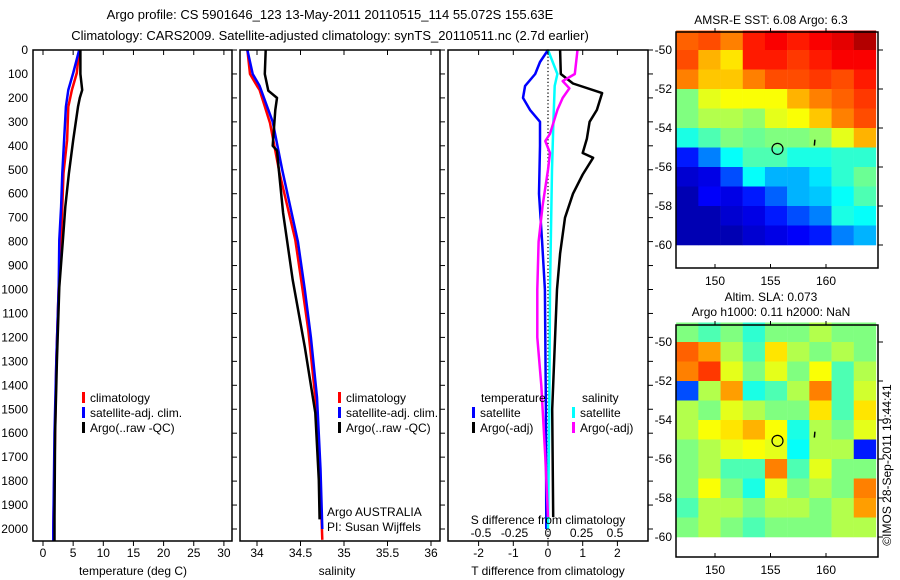  Describe the element at coordinates (664, 381) in the screenshot. I see `sla-map-ytick-label: -52` at that location.